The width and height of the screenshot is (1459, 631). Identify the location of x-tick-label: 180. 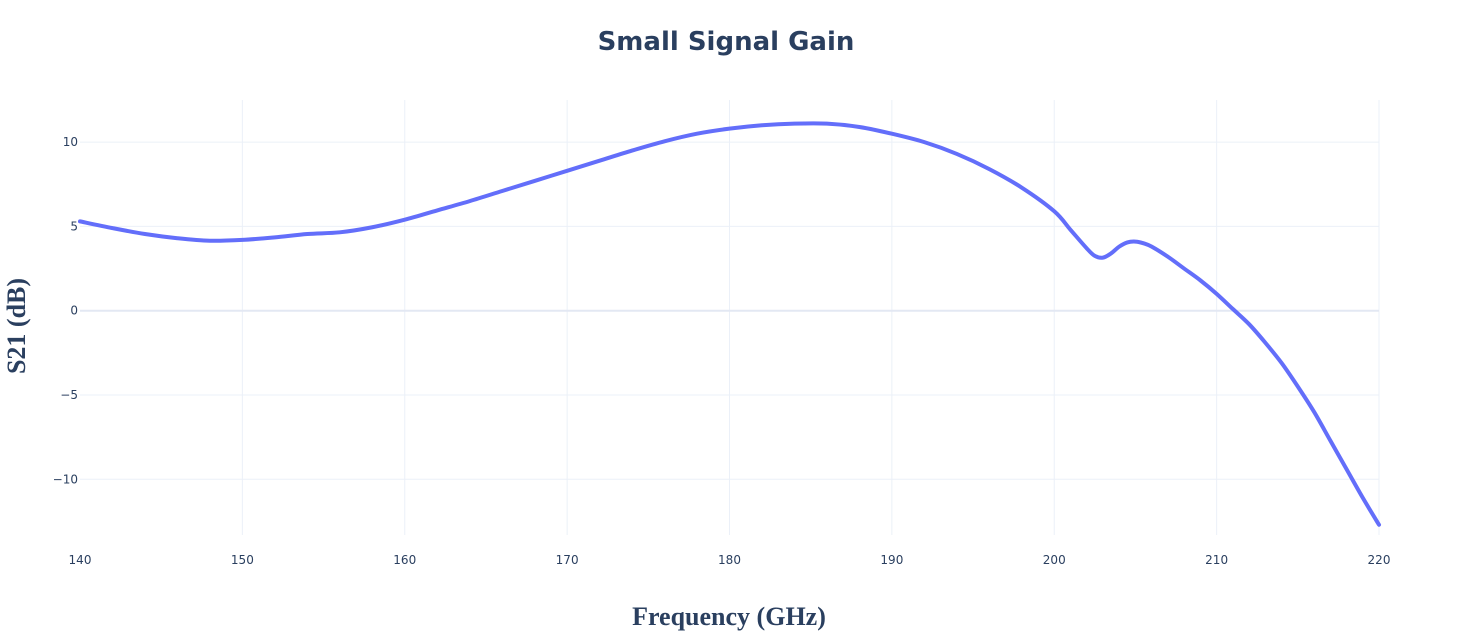
(729, 560).